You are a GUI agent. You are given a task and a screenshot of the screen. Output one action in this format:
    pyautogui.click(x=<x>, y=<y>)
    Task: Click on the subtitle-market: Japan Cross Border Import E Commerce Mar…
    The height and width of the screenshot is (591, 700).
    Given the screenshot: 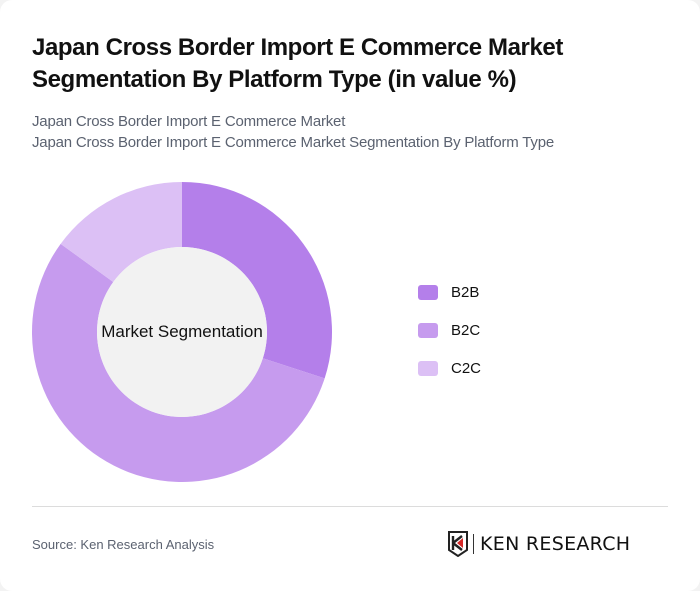 What is the action you would take?
    pyautogui.click(x=189, y=121)
    